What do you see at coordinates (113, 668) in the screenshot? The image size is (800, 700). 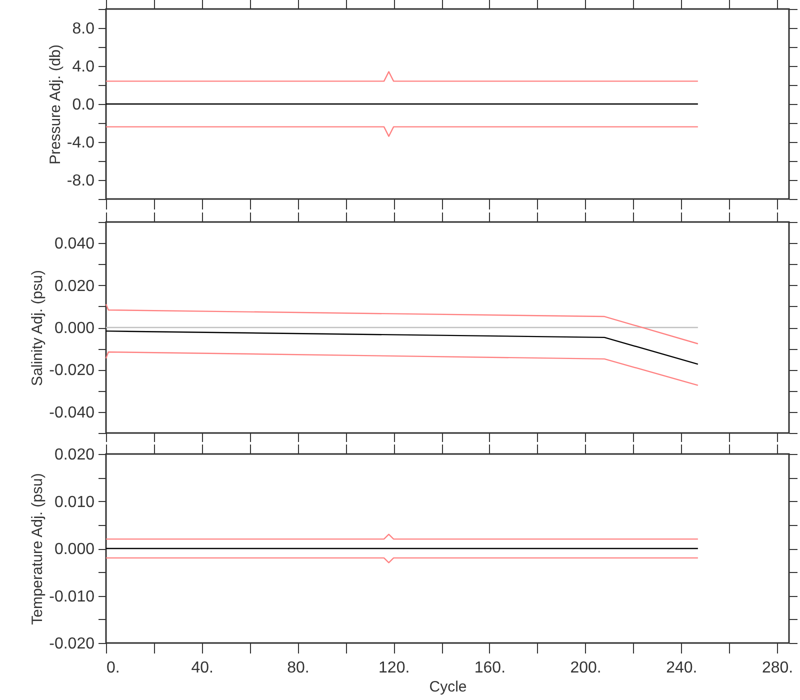 I see `x-tick-label: 0.` at bounding box center [113, 668].